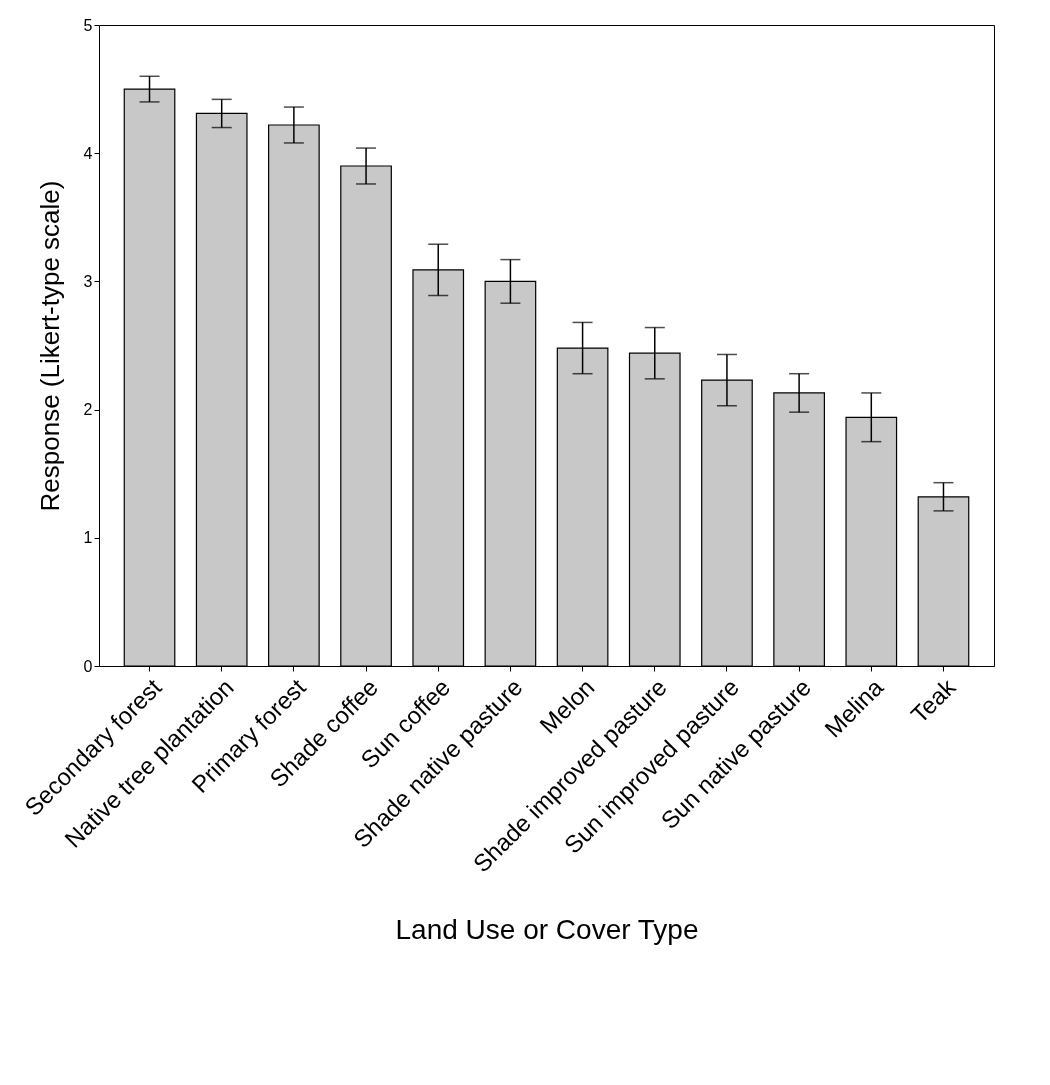  What do you see at coordinates (88, 281) in the screenshot?
I see `y-tick-label: 3` at bounding box center [88, 281].